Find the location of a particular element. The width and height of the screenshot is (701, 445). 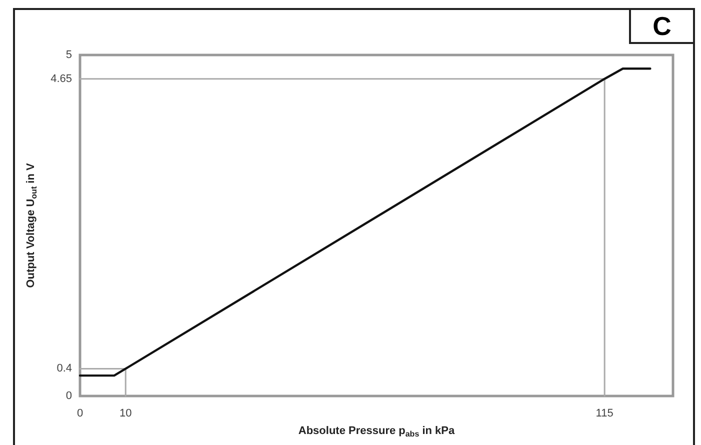

text: C is located at coordinates (662, 26).